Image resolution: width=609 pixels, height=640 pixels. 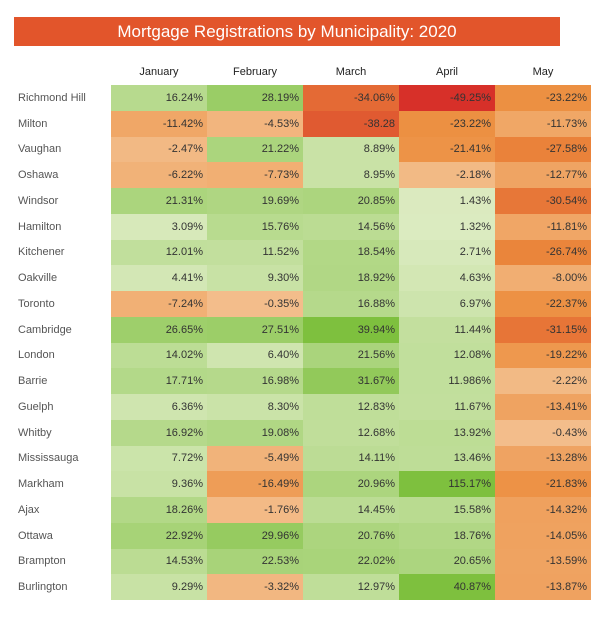 I want to click on heatmap-cell: 26.65%, so click(x=159, y=329).